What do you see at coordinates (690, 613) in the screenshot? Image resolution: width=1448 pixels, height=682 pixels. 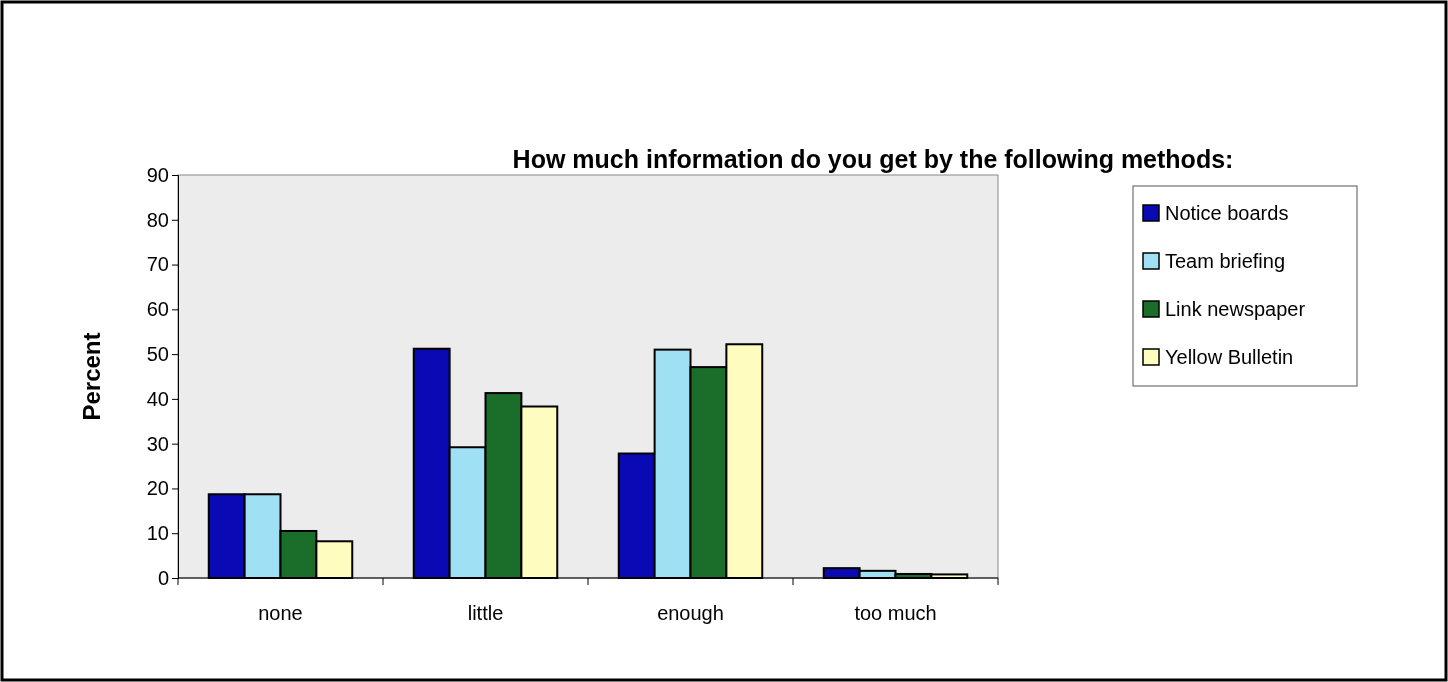 I see `x-tick-label: enough` at bounding box center [690, 613].